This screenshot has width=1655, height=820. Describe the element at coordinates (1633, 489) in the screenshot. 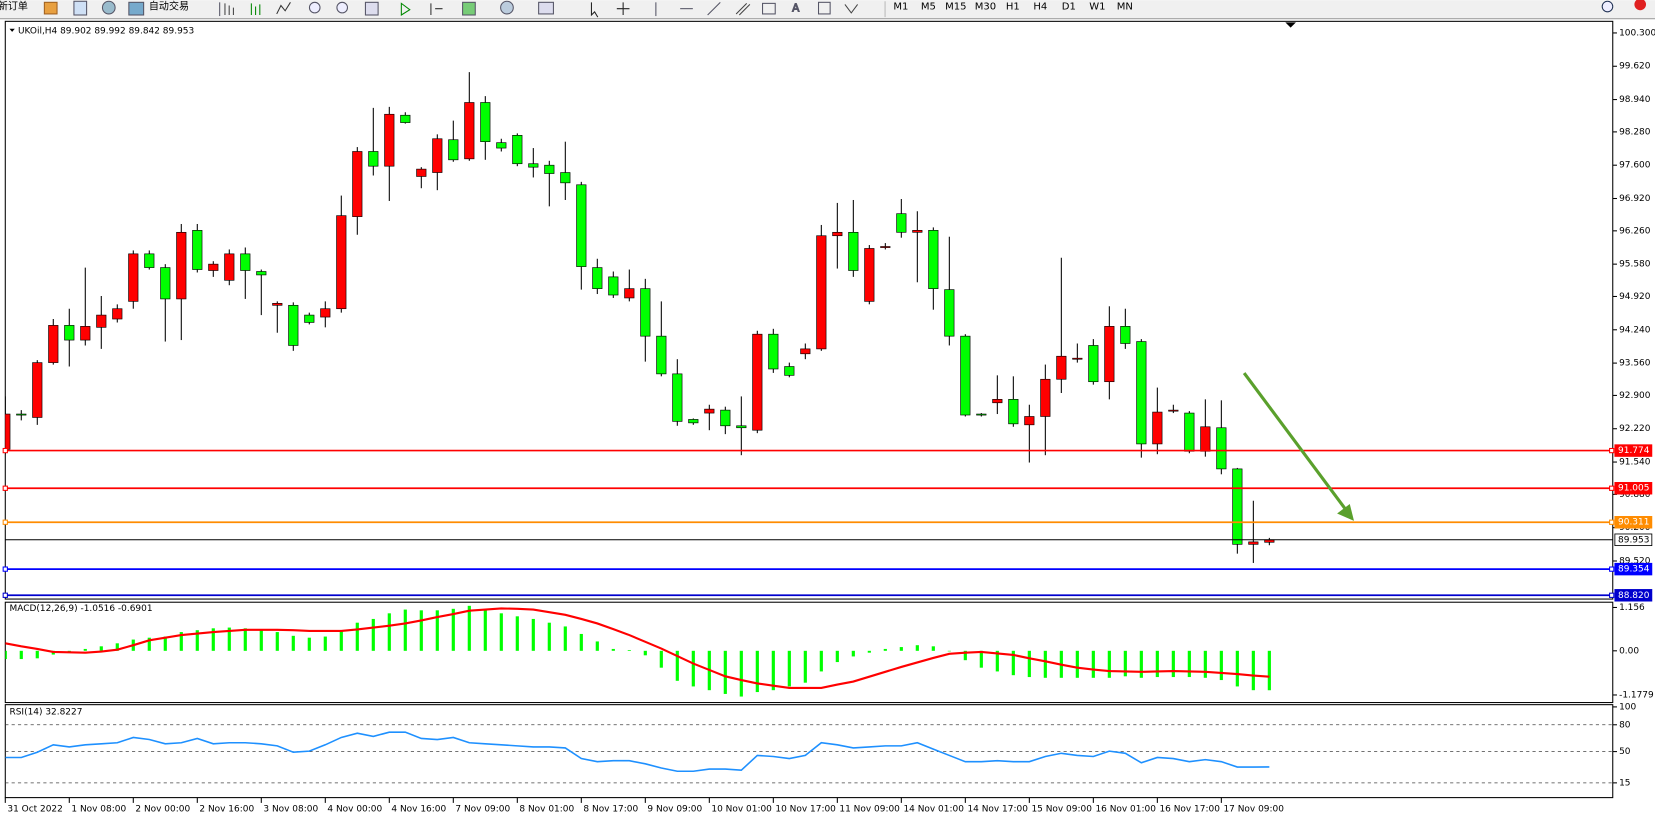

I see `level-price-label: 91.005` at that location.